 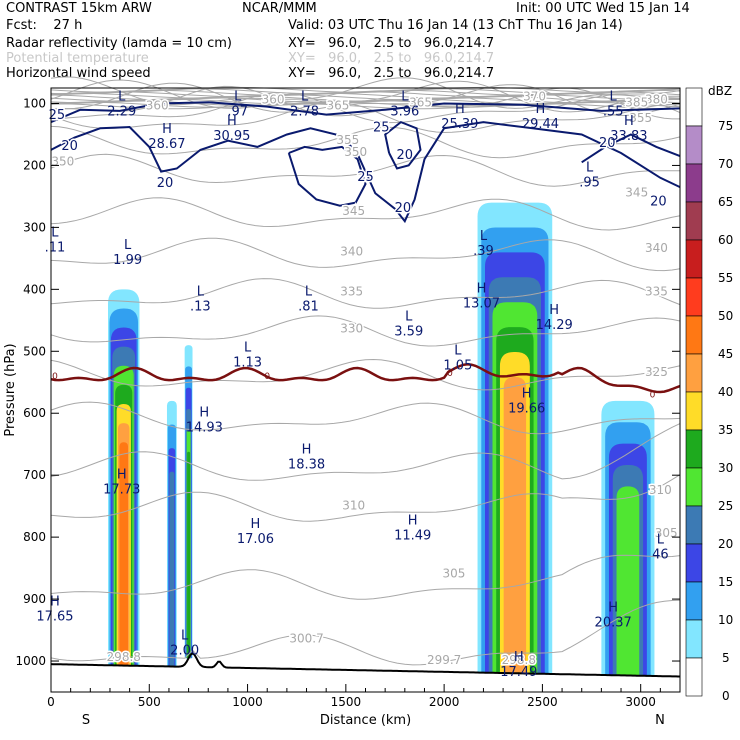 I want to click on extremum-kind-8: H, so click(x=167, y=129).